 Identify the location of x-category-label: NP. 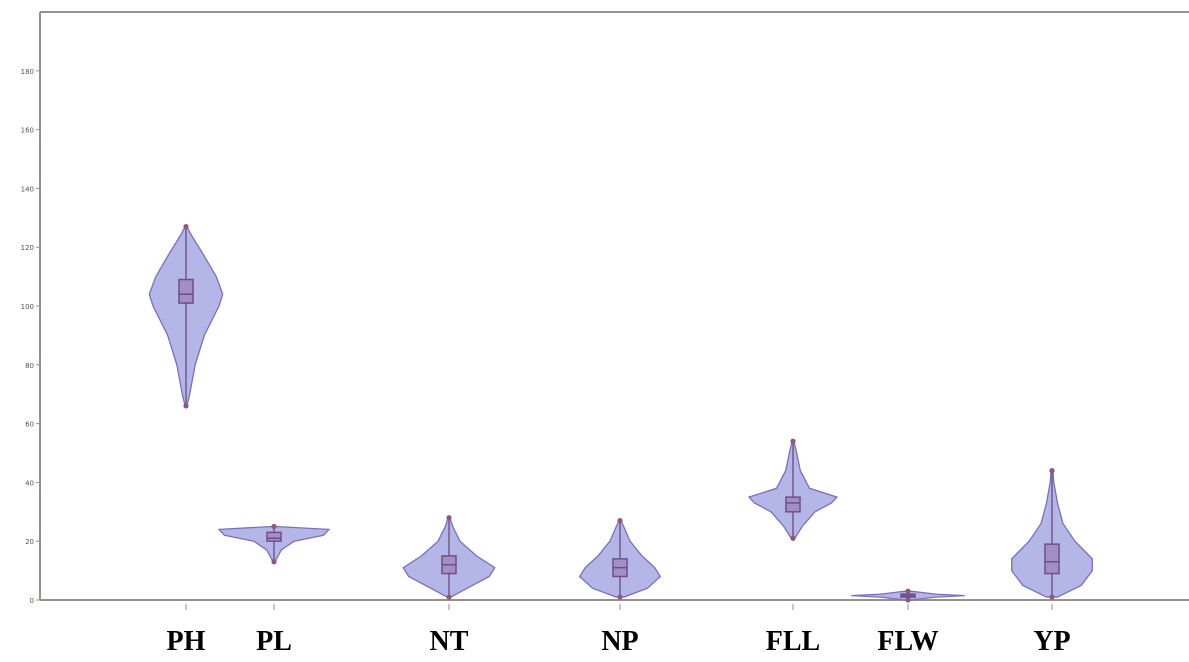
(619, 641).